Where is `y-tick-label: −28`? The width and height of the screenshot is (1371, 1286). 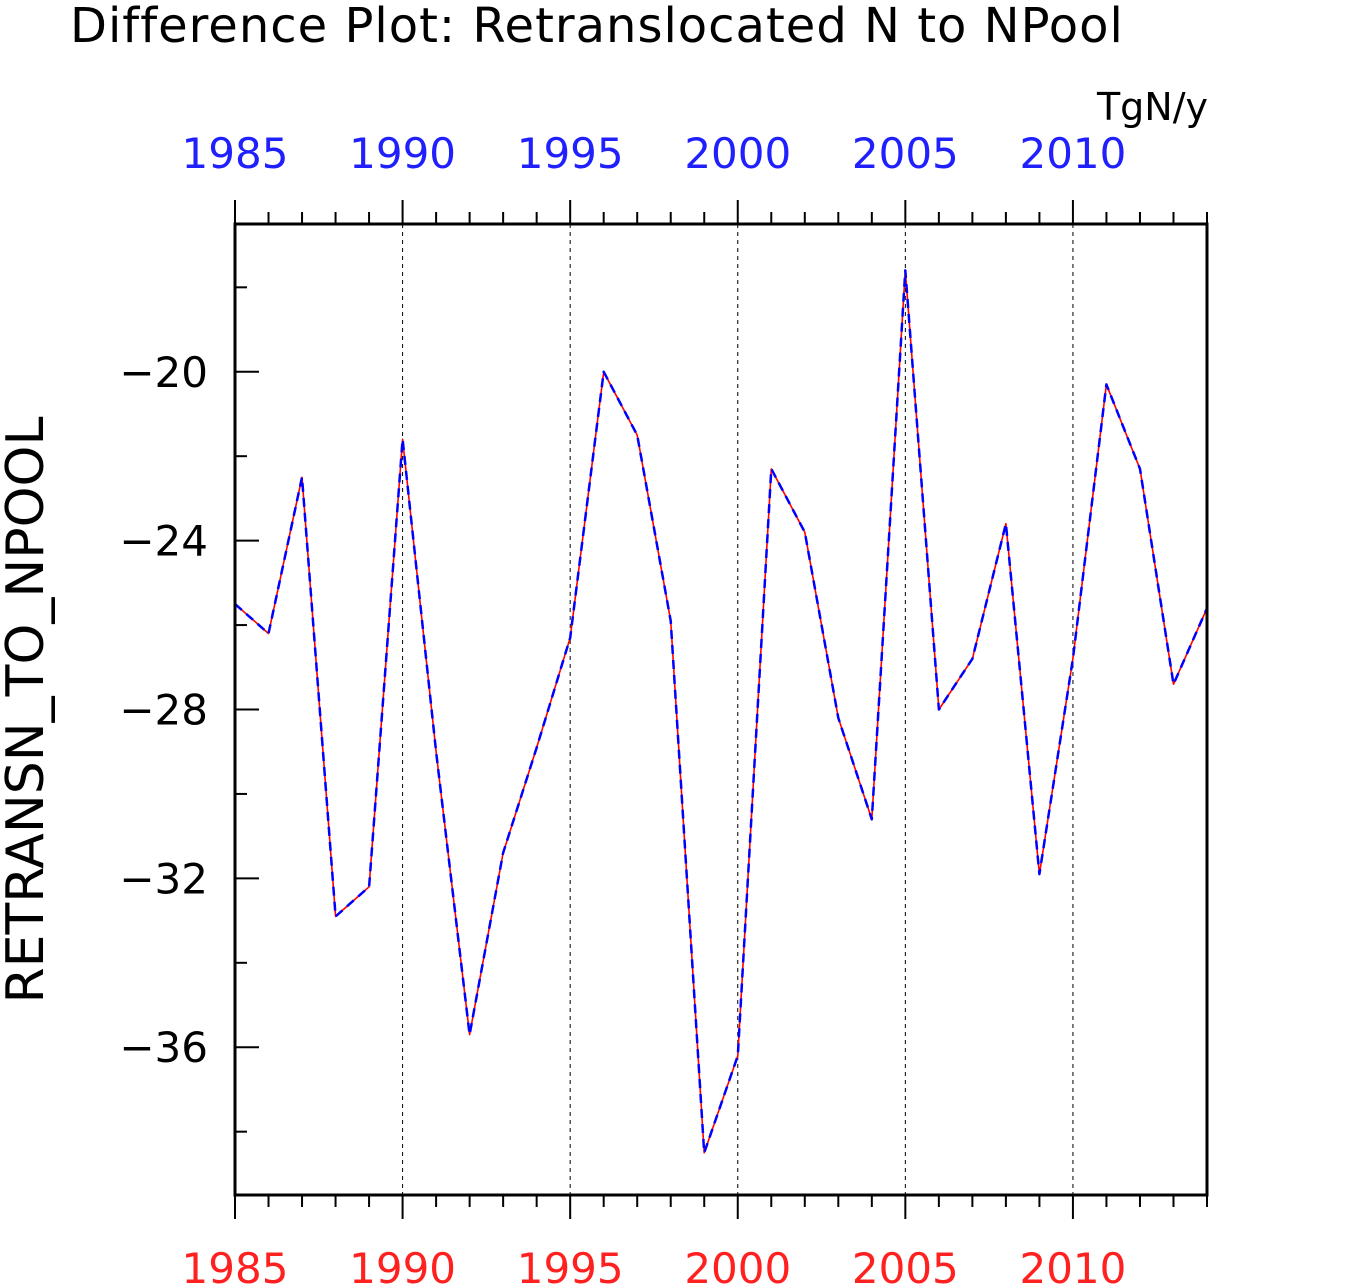
y-tick-label: −28 is located at coordinates (163, 710).